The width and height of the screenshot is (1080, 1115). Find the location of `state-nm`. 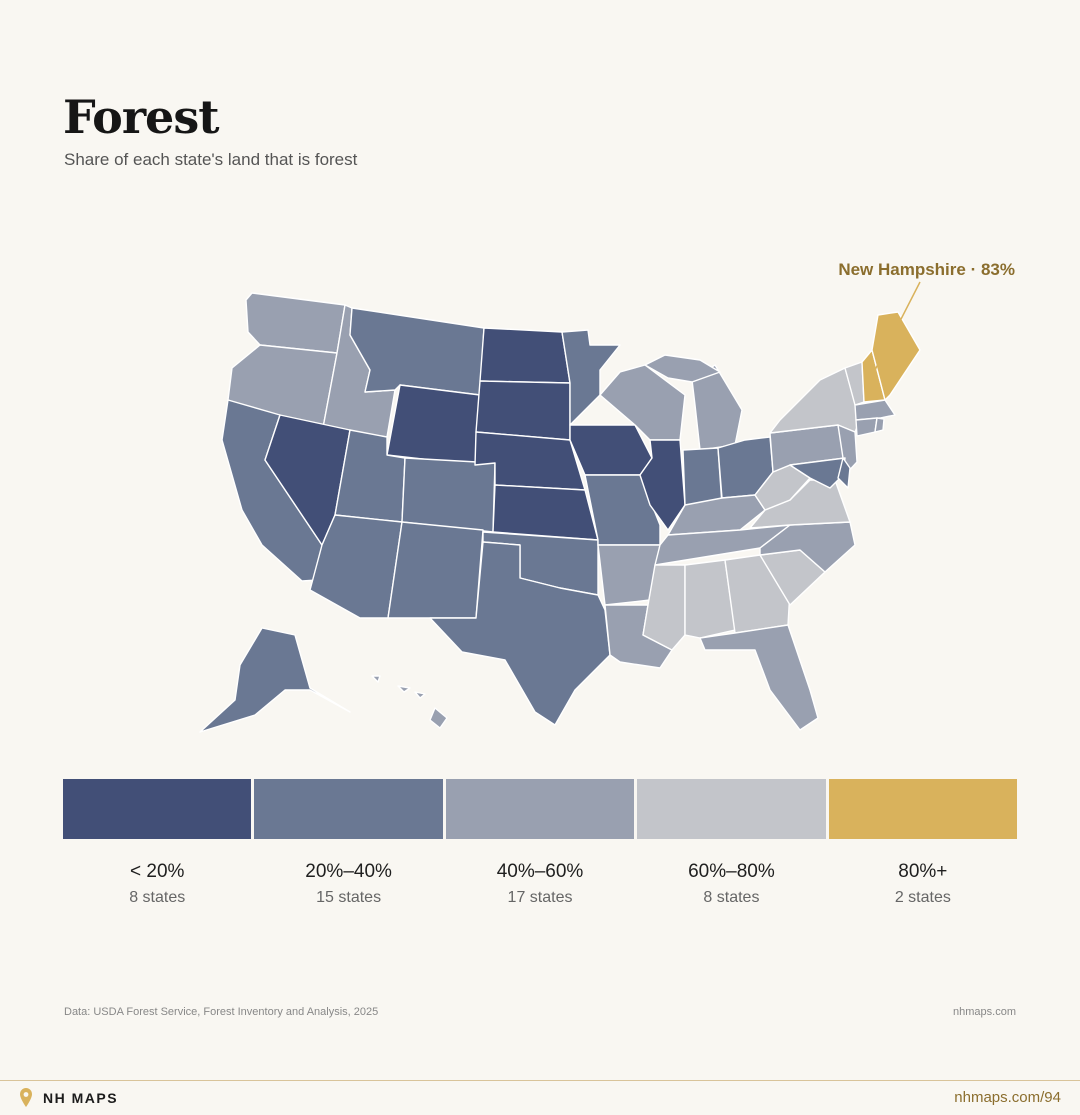

state-nm is located at coordinates (435, 570).